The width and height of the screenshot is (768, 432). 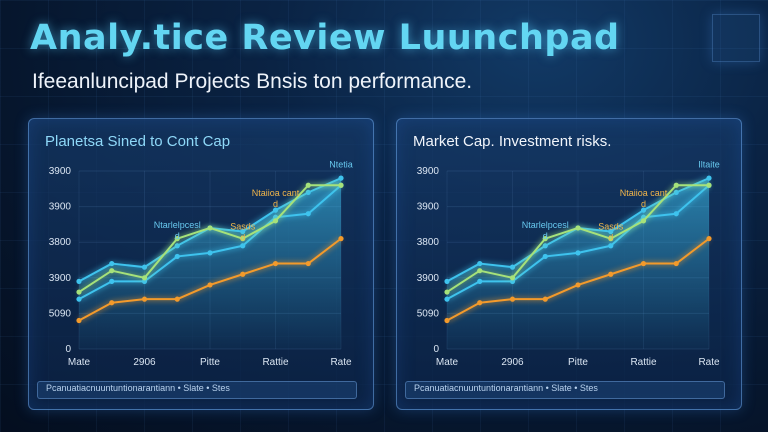 What do you see at coordinates (325, 38) in the screenshot?
I see `page-title: Analy.tice Review Luunchpad` at bounding box center [325, 38].